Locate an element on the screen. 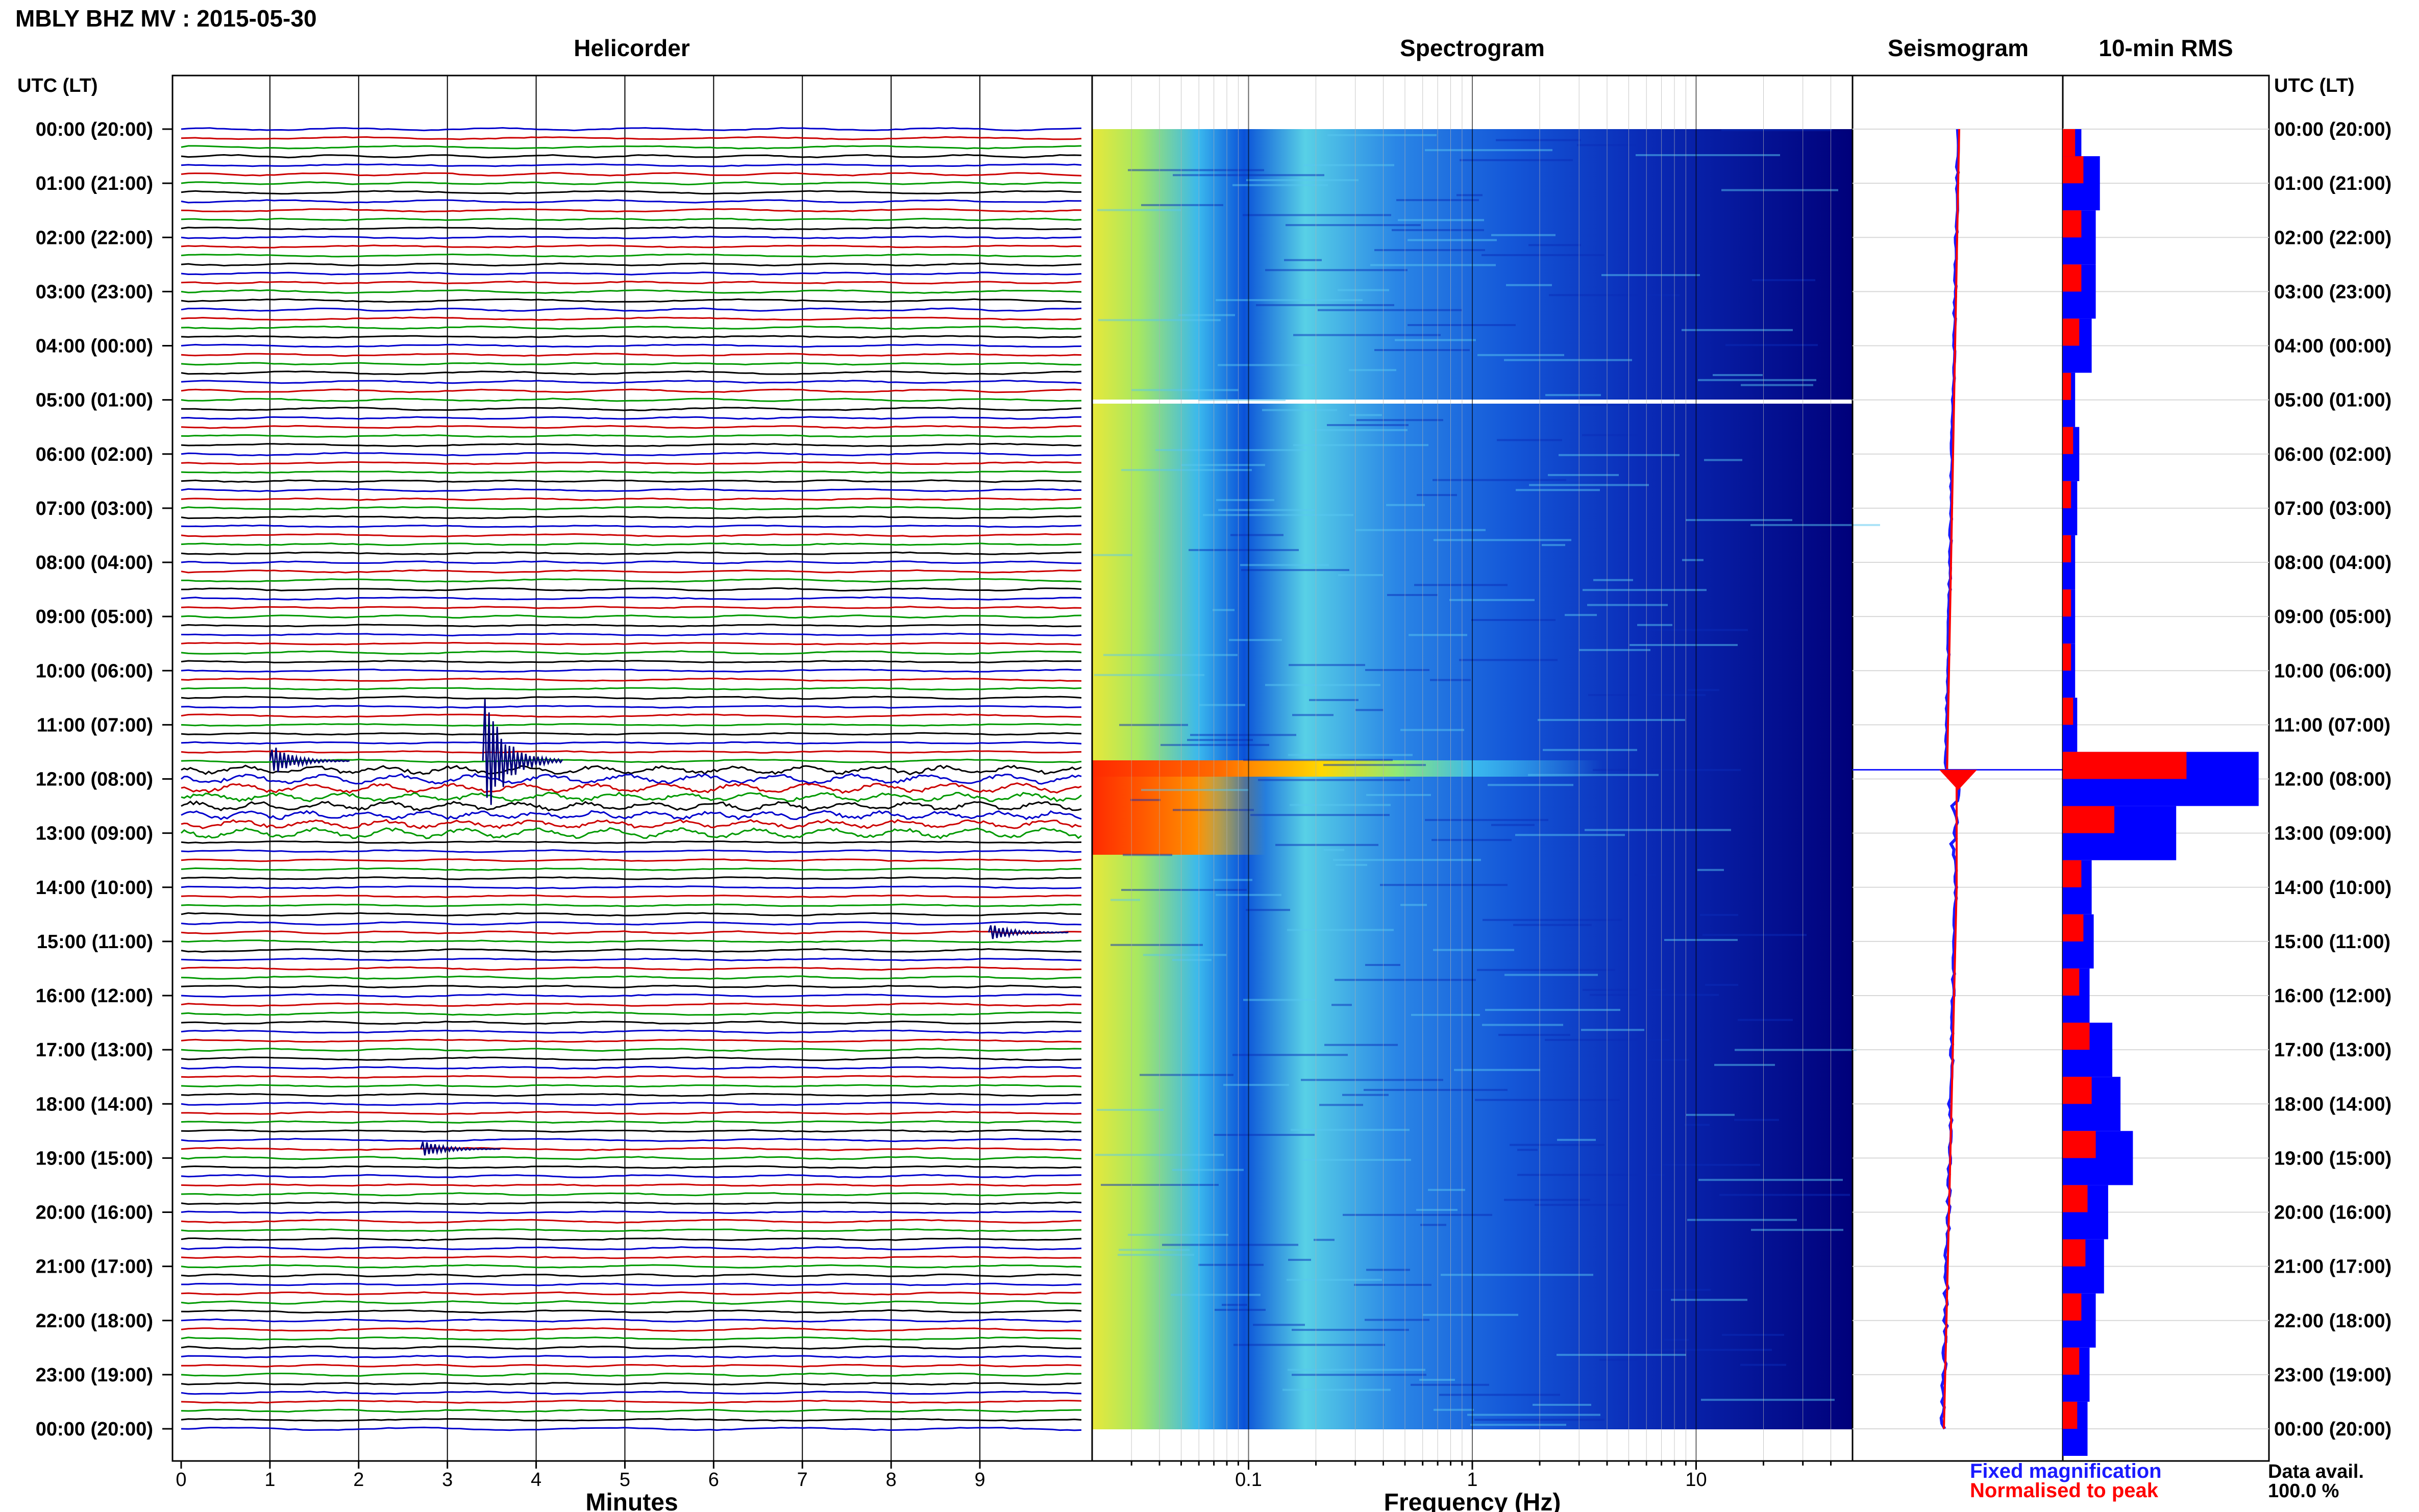 The image size is (2419, 1512). seismogram-panel is located at coordinates (1958, 768).